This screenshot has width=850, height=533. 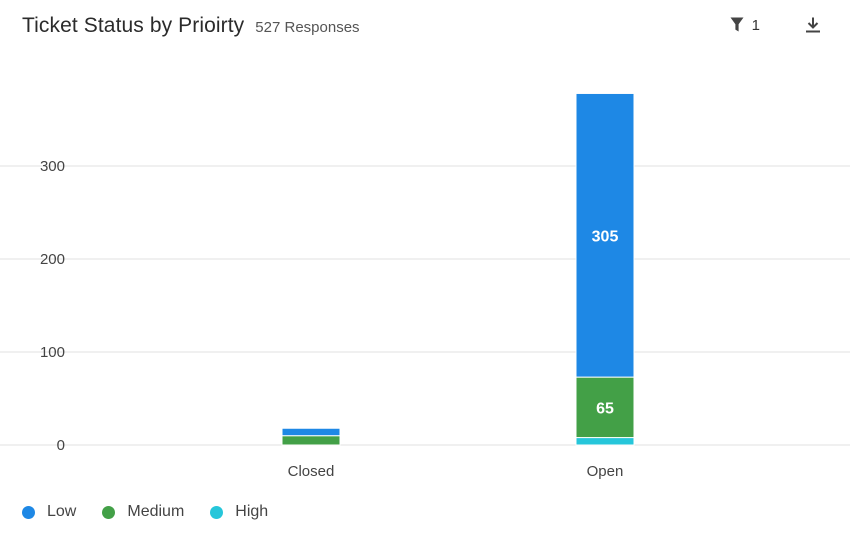 What do you see at coordinates (311, 440) in the screenshot?
I see `bar-closed-medium` at bounding box center [311, 440].